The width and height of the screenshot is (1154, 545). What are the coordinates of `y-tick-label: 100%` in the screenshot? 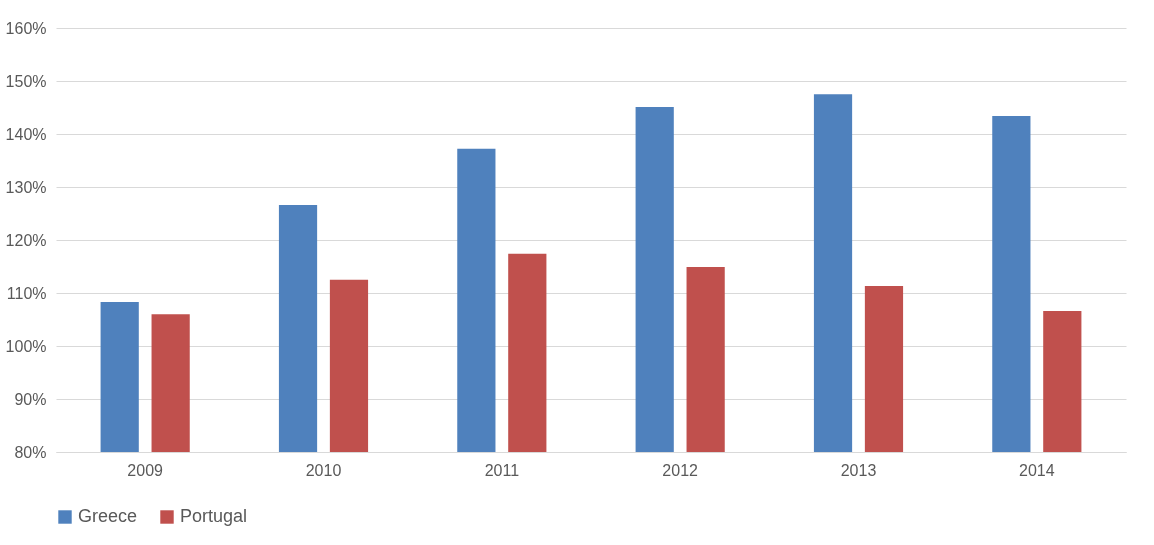 It's located at (26, 346).